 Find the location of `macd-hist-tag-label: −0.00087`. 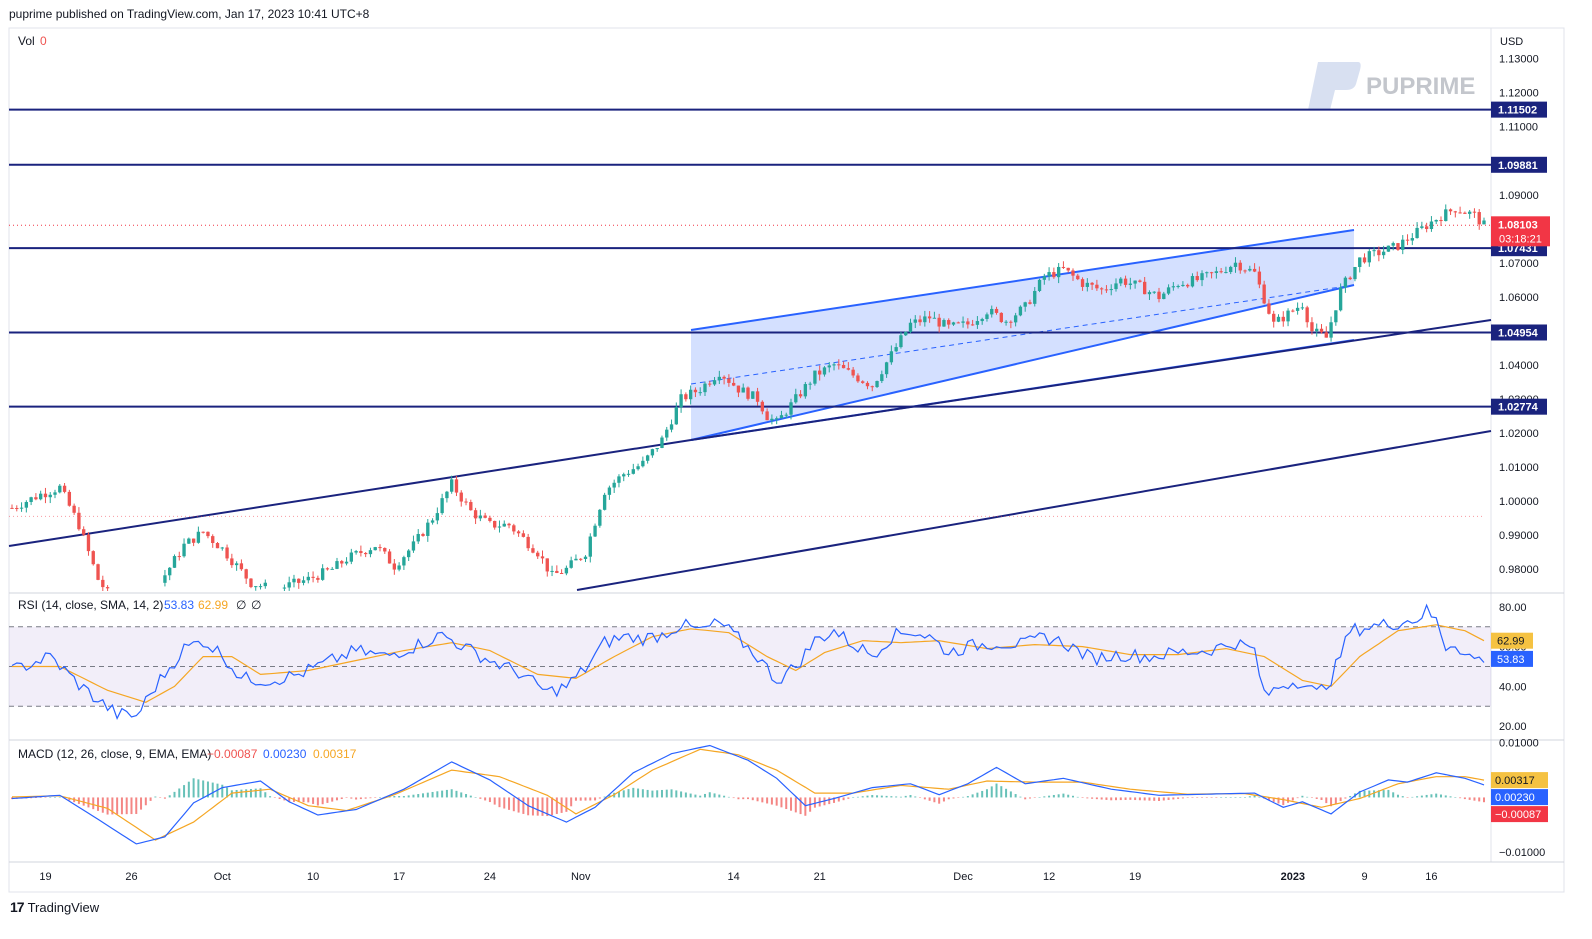

macd-hist-tag-label: −0.00087 is located at coordinates (1518, 815).